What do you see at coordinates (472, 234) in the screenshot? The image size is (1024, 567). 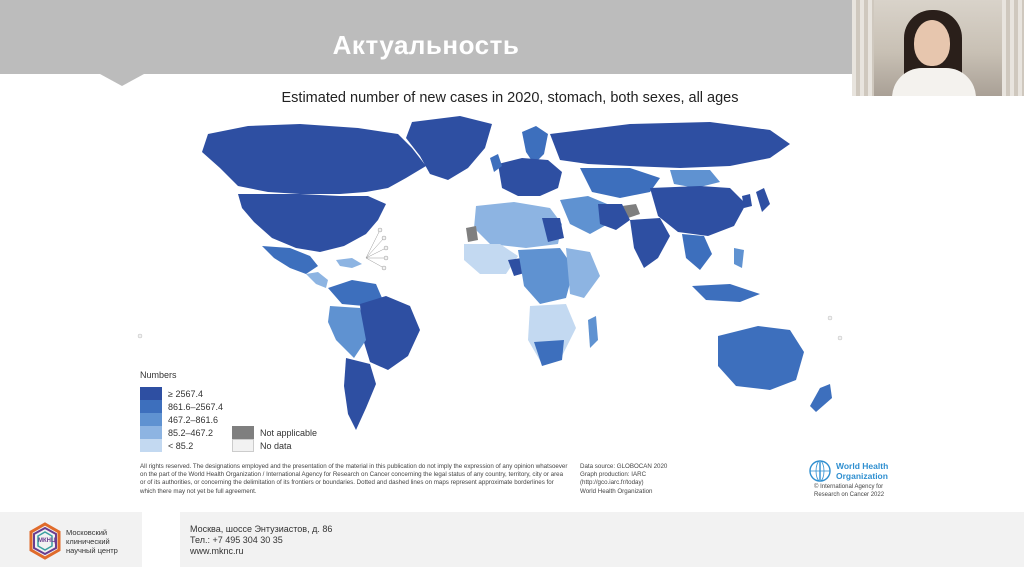 I see `region-western-sahara` at bounding box center [472, 234].